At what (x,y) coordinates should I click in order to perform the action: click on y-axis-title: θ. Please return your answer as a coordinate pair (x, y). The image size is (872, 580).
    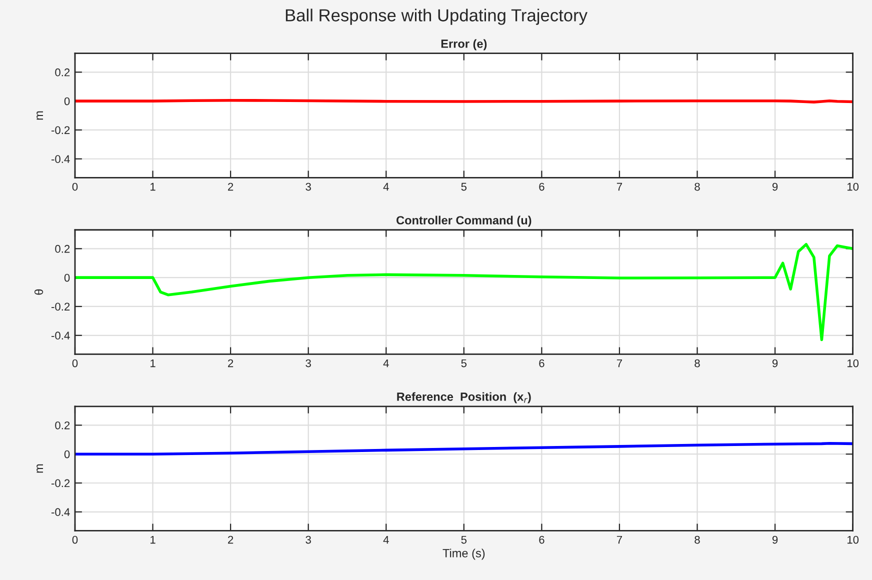
    Looking at the image, I should click on (39, 292).